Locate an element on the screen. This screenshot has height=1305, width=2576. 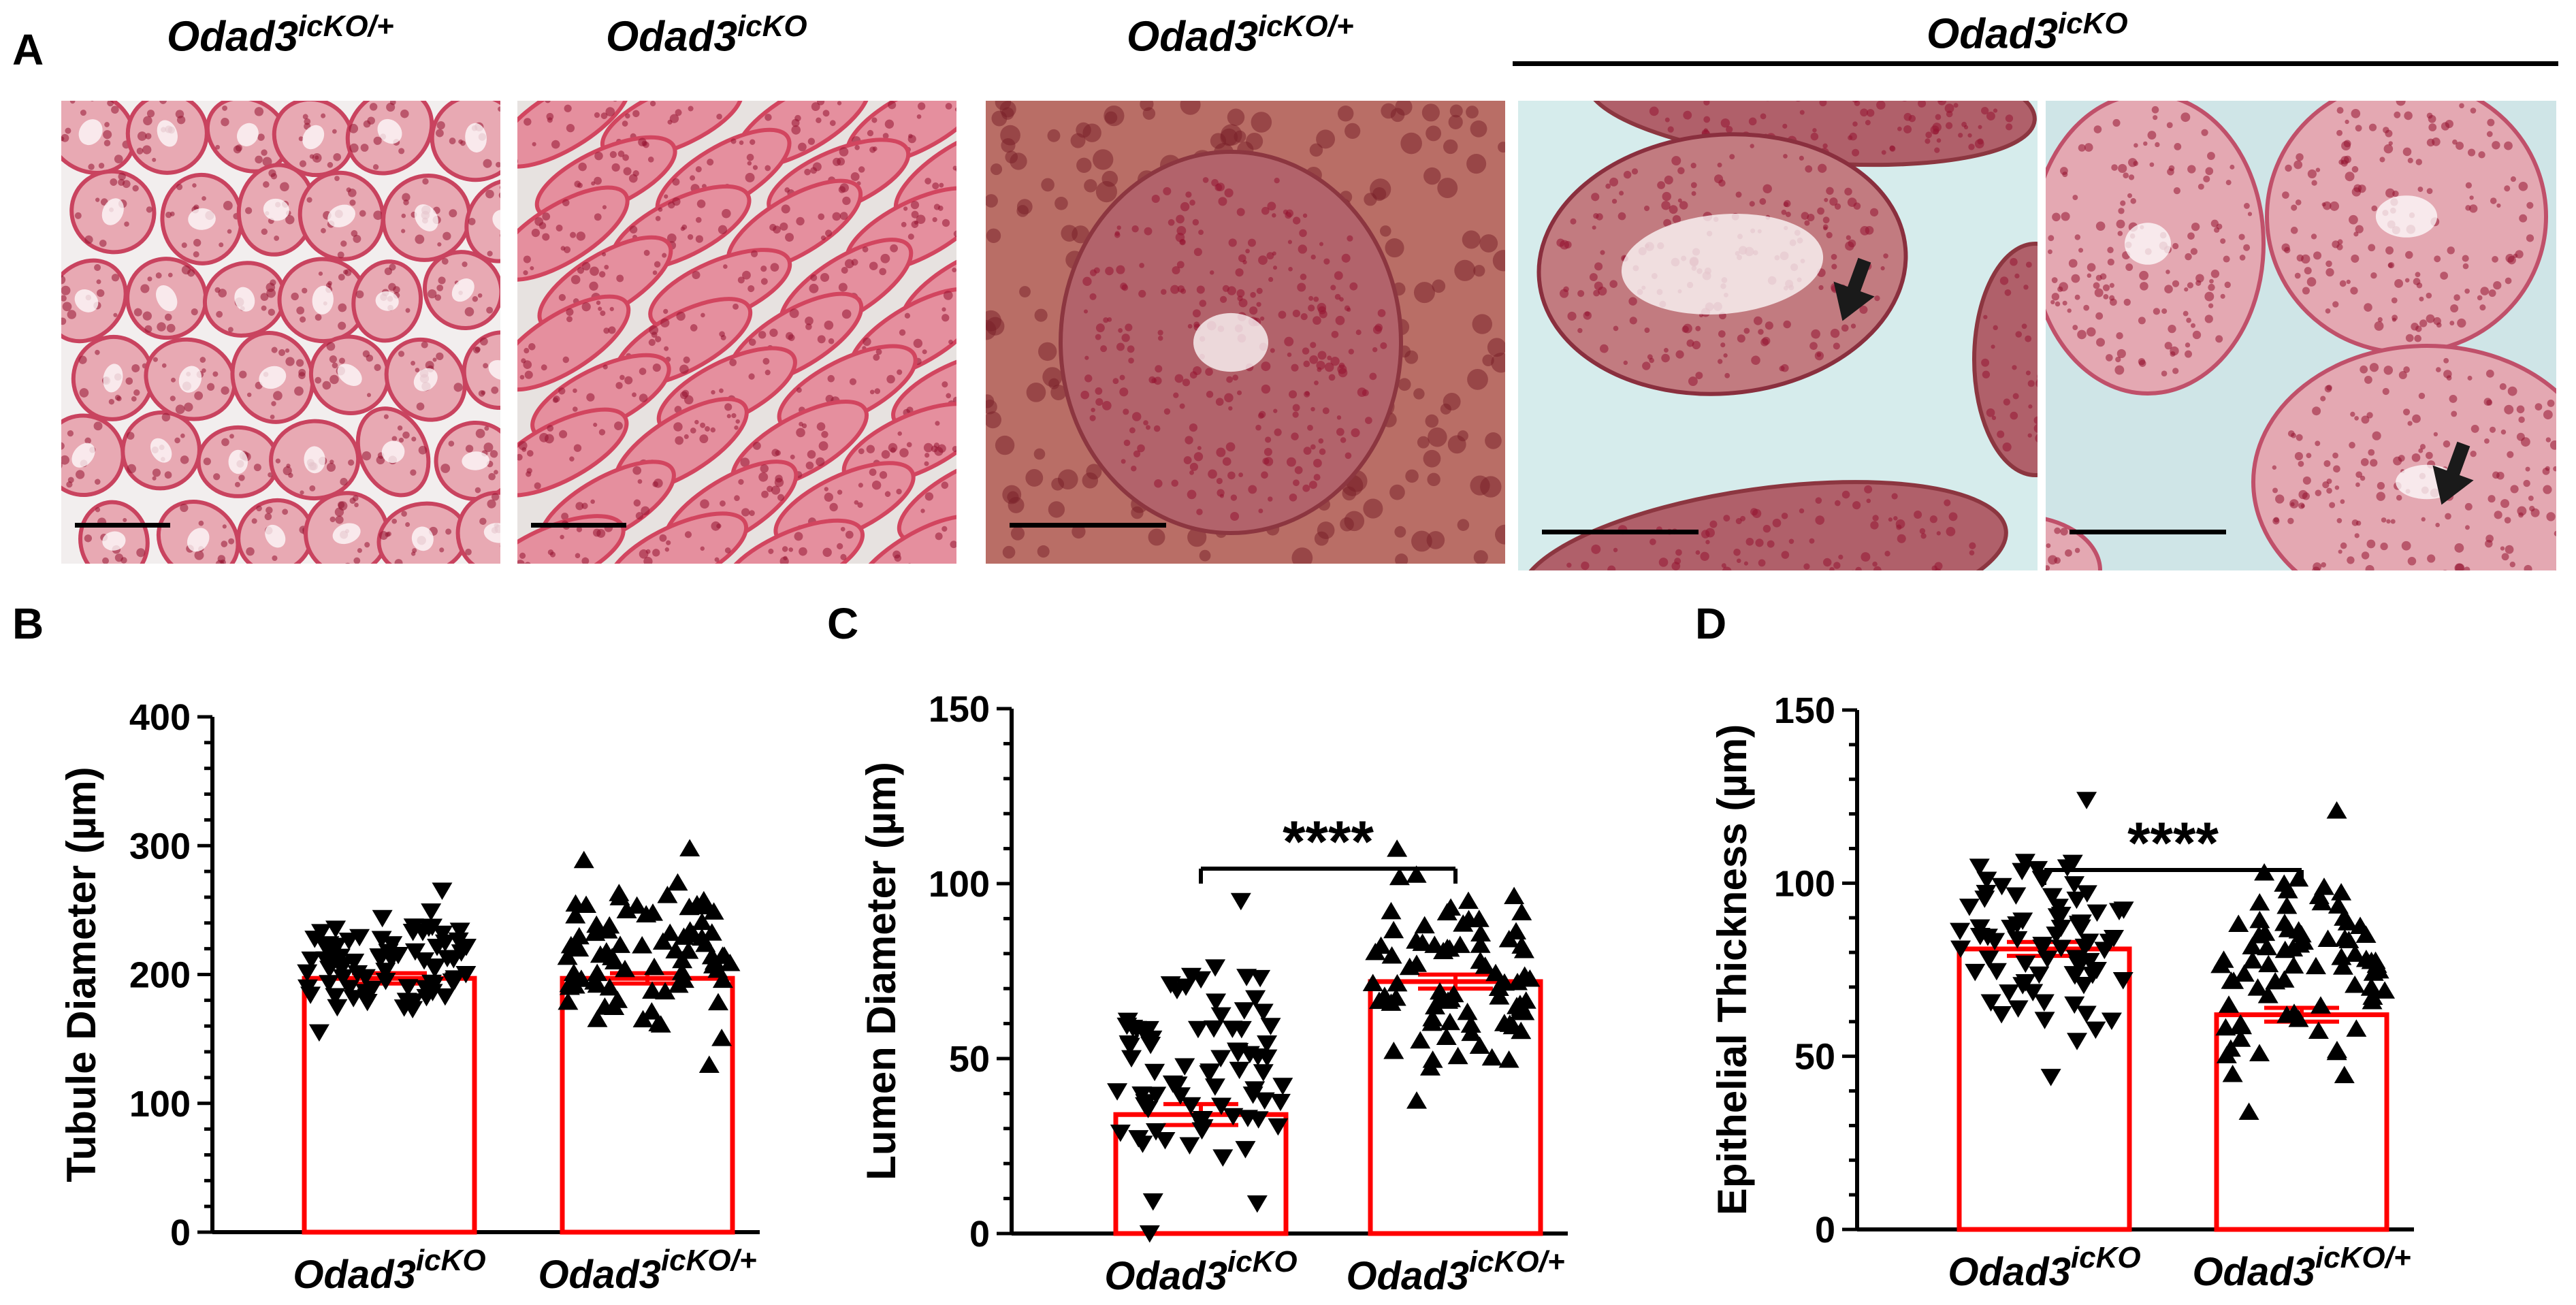
genotype-label-3-sup: icKO/+ is located at coordinates (1306, 26).